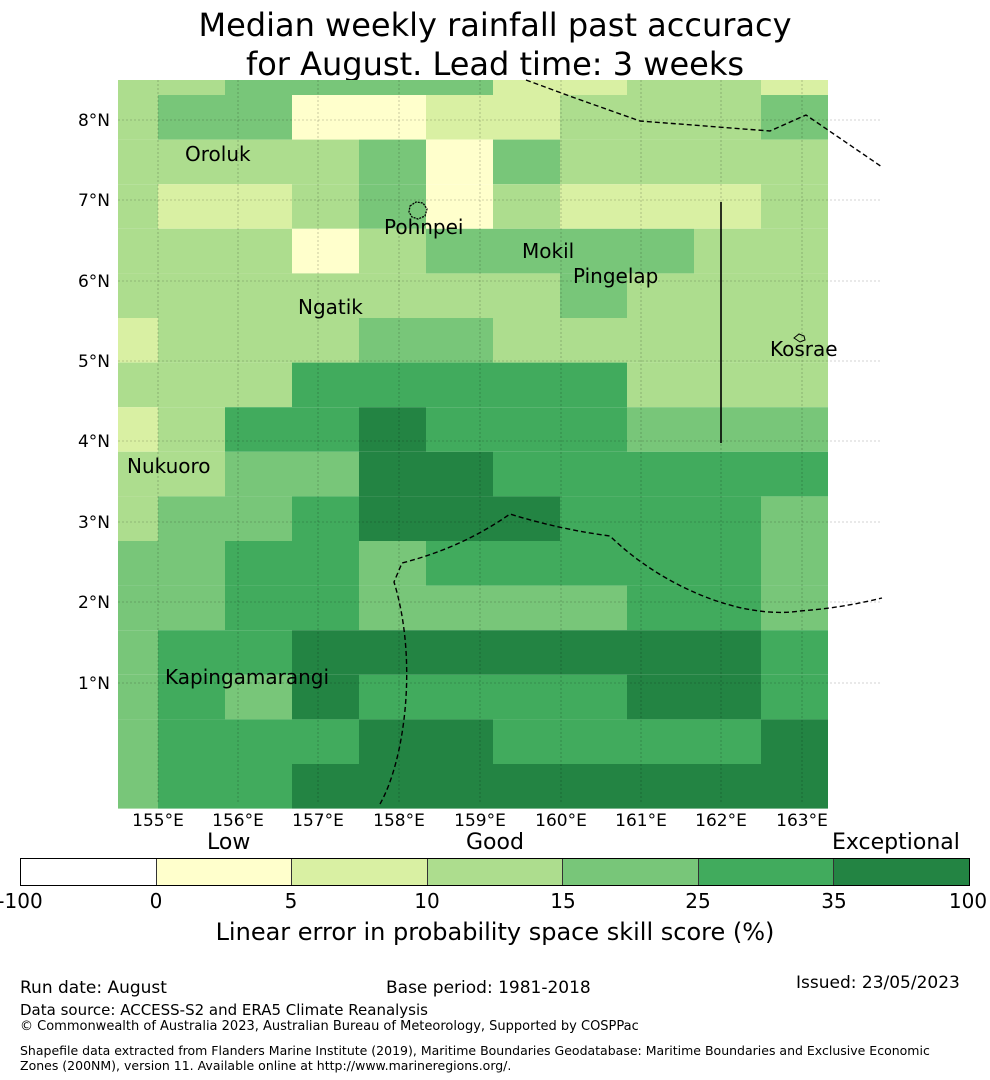 The height and width of the screenshot is (1080, 990). I want to click on category-low-label: Low, so click(229, 842).